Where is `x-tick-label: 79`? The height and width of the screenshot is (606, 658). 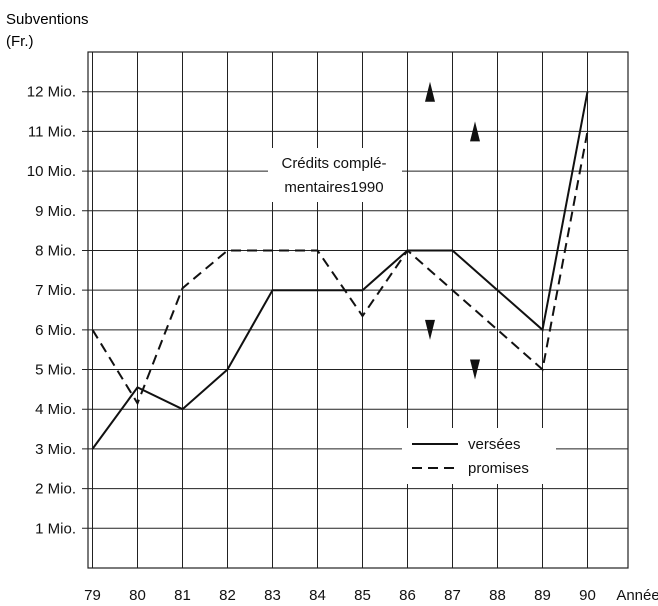 x-tick-label: 79 is located at coordinates (92, 595).